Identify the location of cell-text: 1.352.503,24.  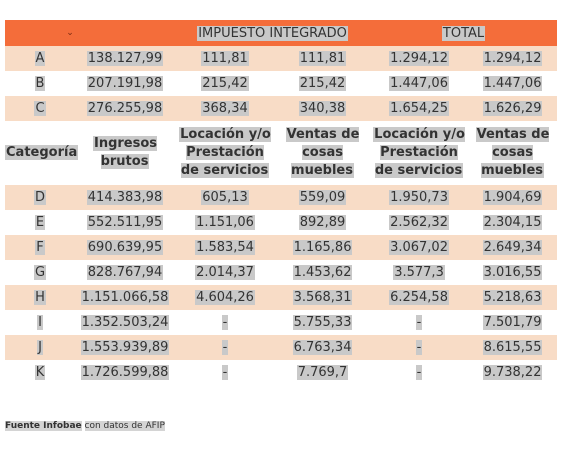
(125, 322).